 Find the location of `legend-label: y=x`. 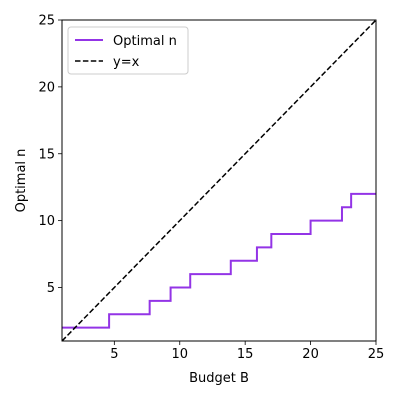

legend-label: y=x is located at coordinates (126, 62).